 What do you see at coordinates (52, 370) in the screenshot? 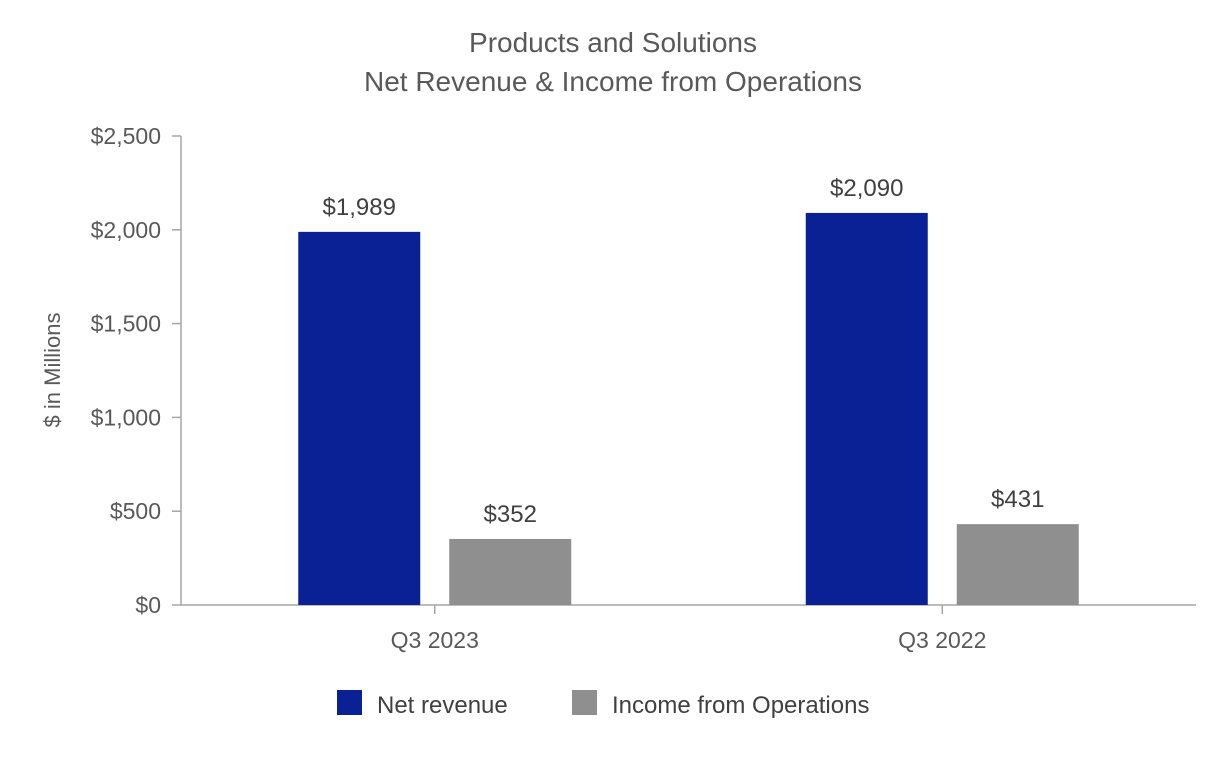
I see `y-axis-label: $ in Millions` at bounding box center [52, 370].